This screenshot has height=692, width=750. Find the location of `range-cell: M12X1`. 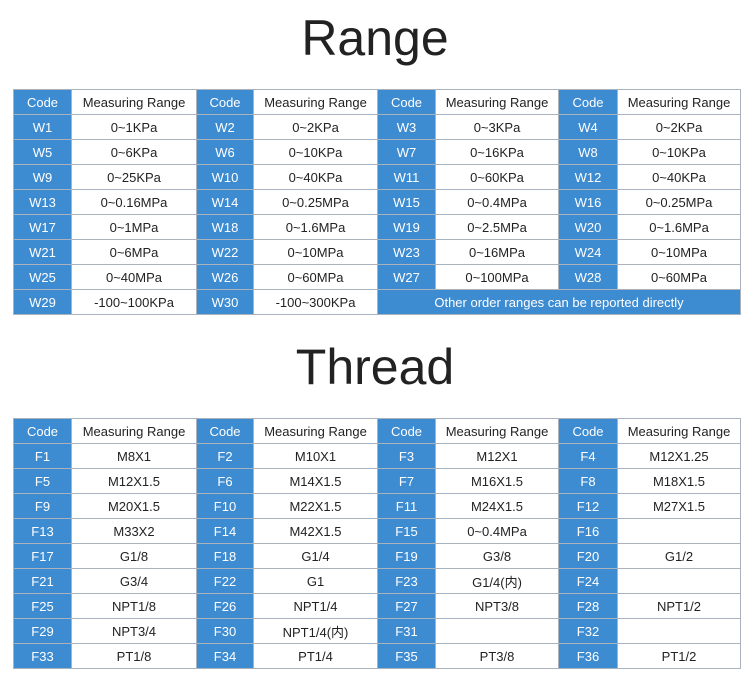

range-cell: M12X1 is located at coordinates (497, 456).